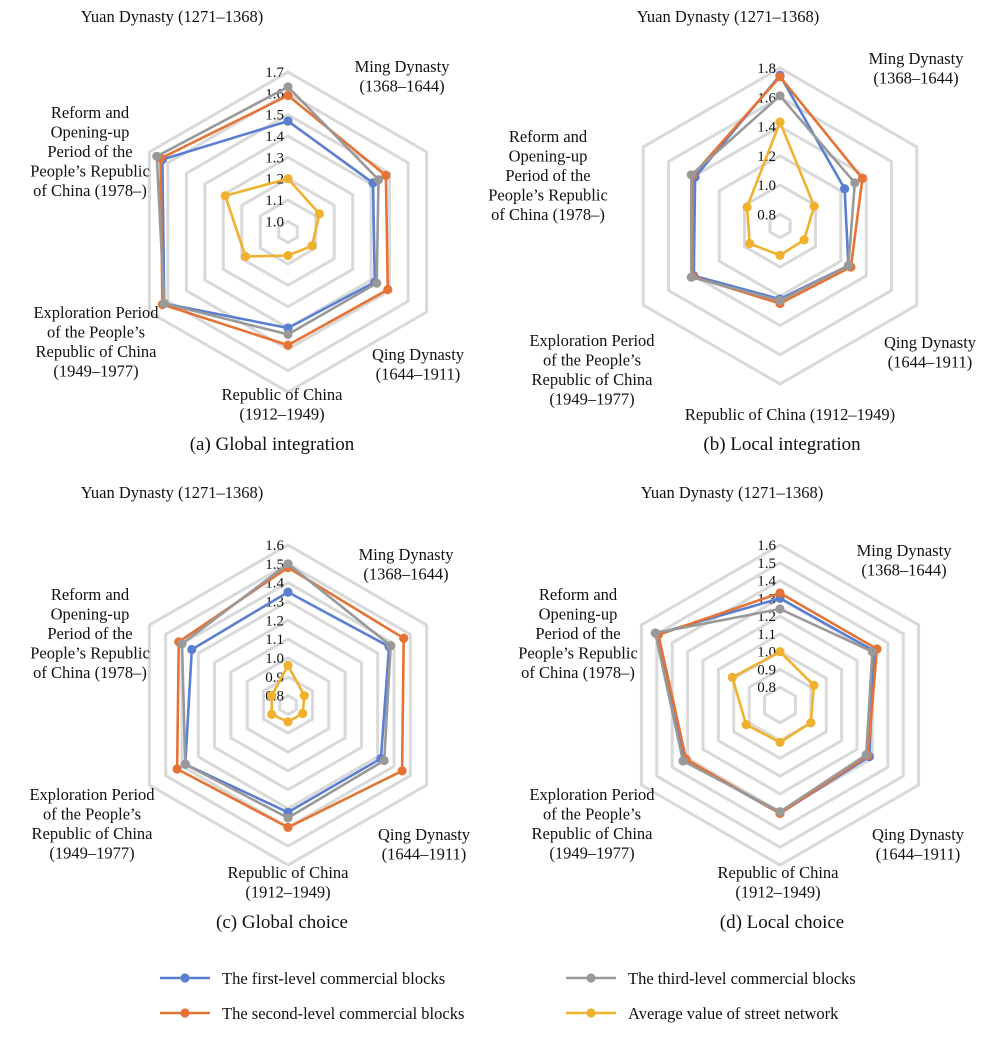 The image size is (1000, 1043). Describe the element at coordinates (177, 769) in the screenshot. I see `data-point-second-exploration` at that location.